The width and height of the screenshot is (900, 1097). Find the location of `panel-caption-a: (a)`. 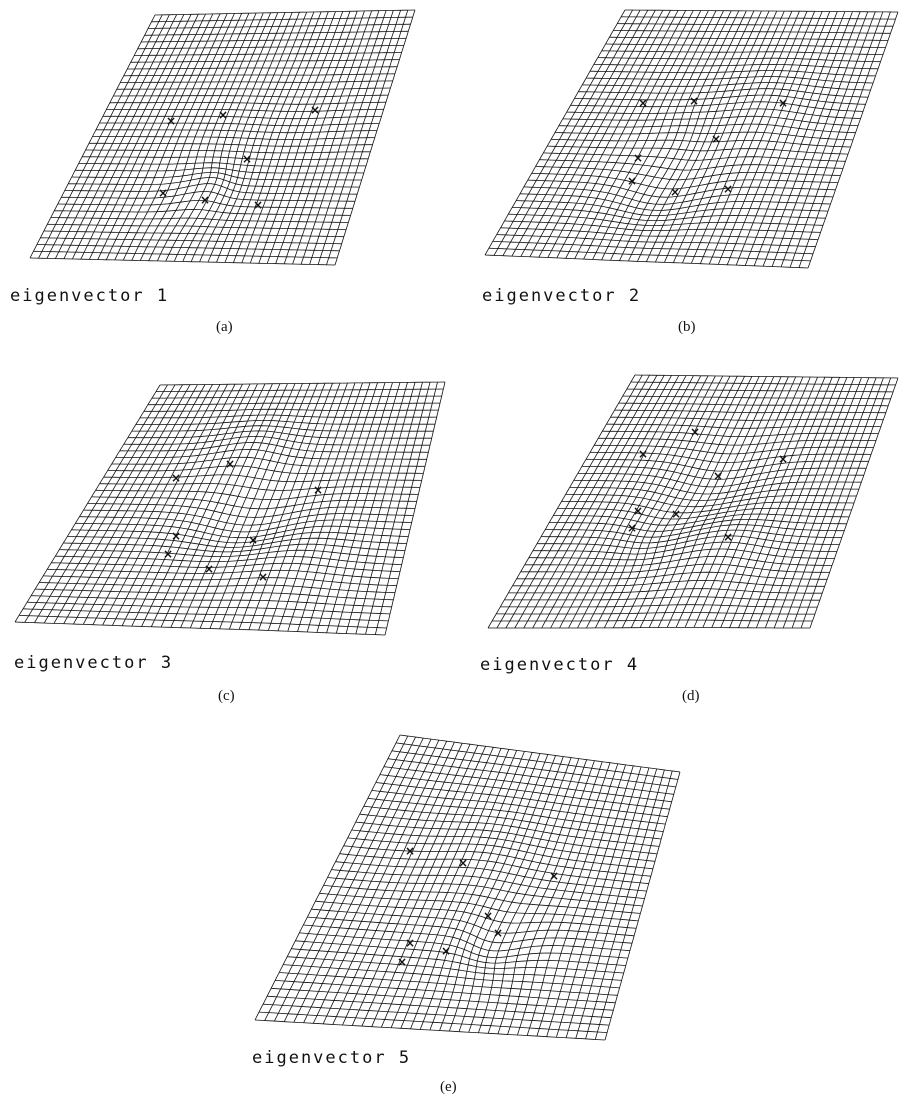

panel-caption-a: (a) is located at coordinates (224, 327).